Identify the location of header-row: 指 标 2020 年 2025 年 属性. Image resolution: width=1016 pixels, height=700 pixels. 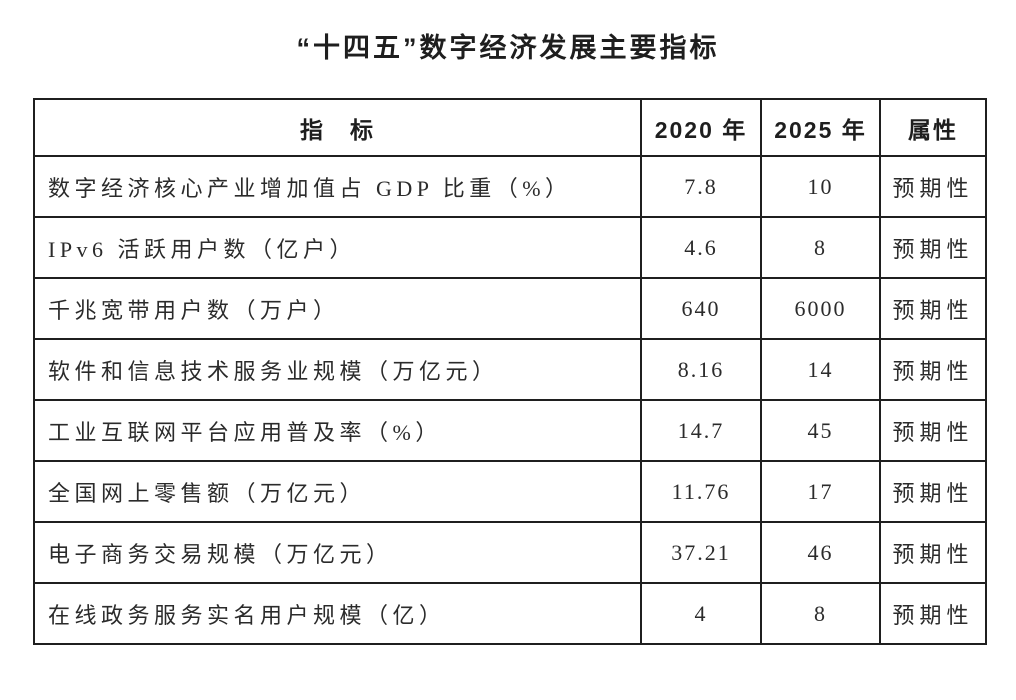
(510, 127).